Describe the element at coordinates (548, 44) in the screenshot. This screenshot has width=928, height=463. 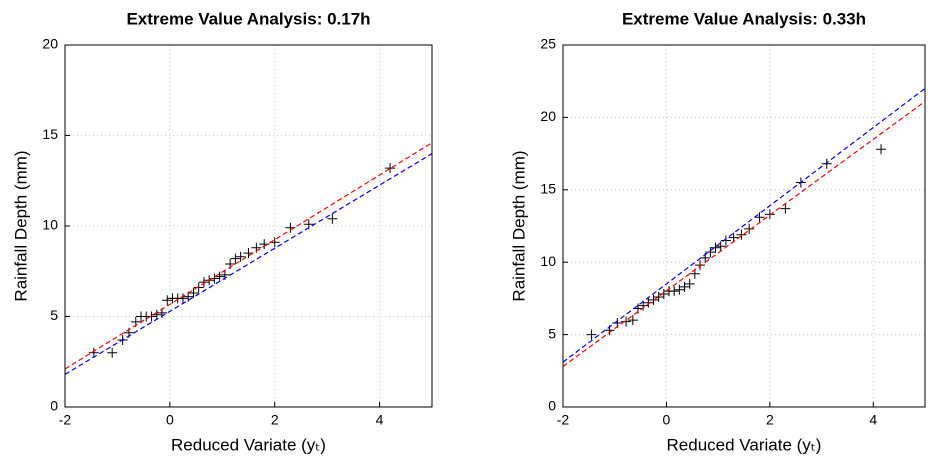
I see `y-tick-label: 25` at that location.